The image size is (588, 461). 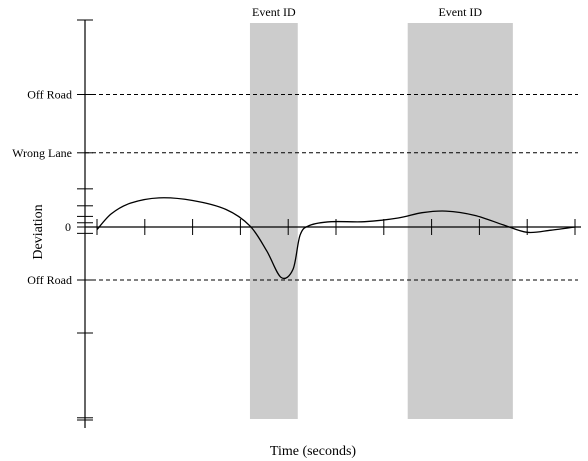 I want to click on y-axis-title: Deviation, so click(x=38, y=231).